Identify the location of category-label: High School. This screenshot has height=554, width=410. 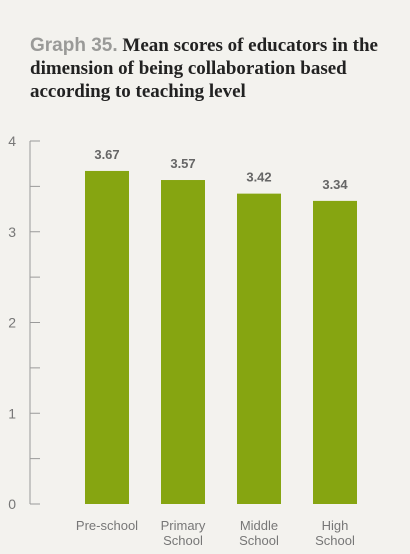
(335, 533).